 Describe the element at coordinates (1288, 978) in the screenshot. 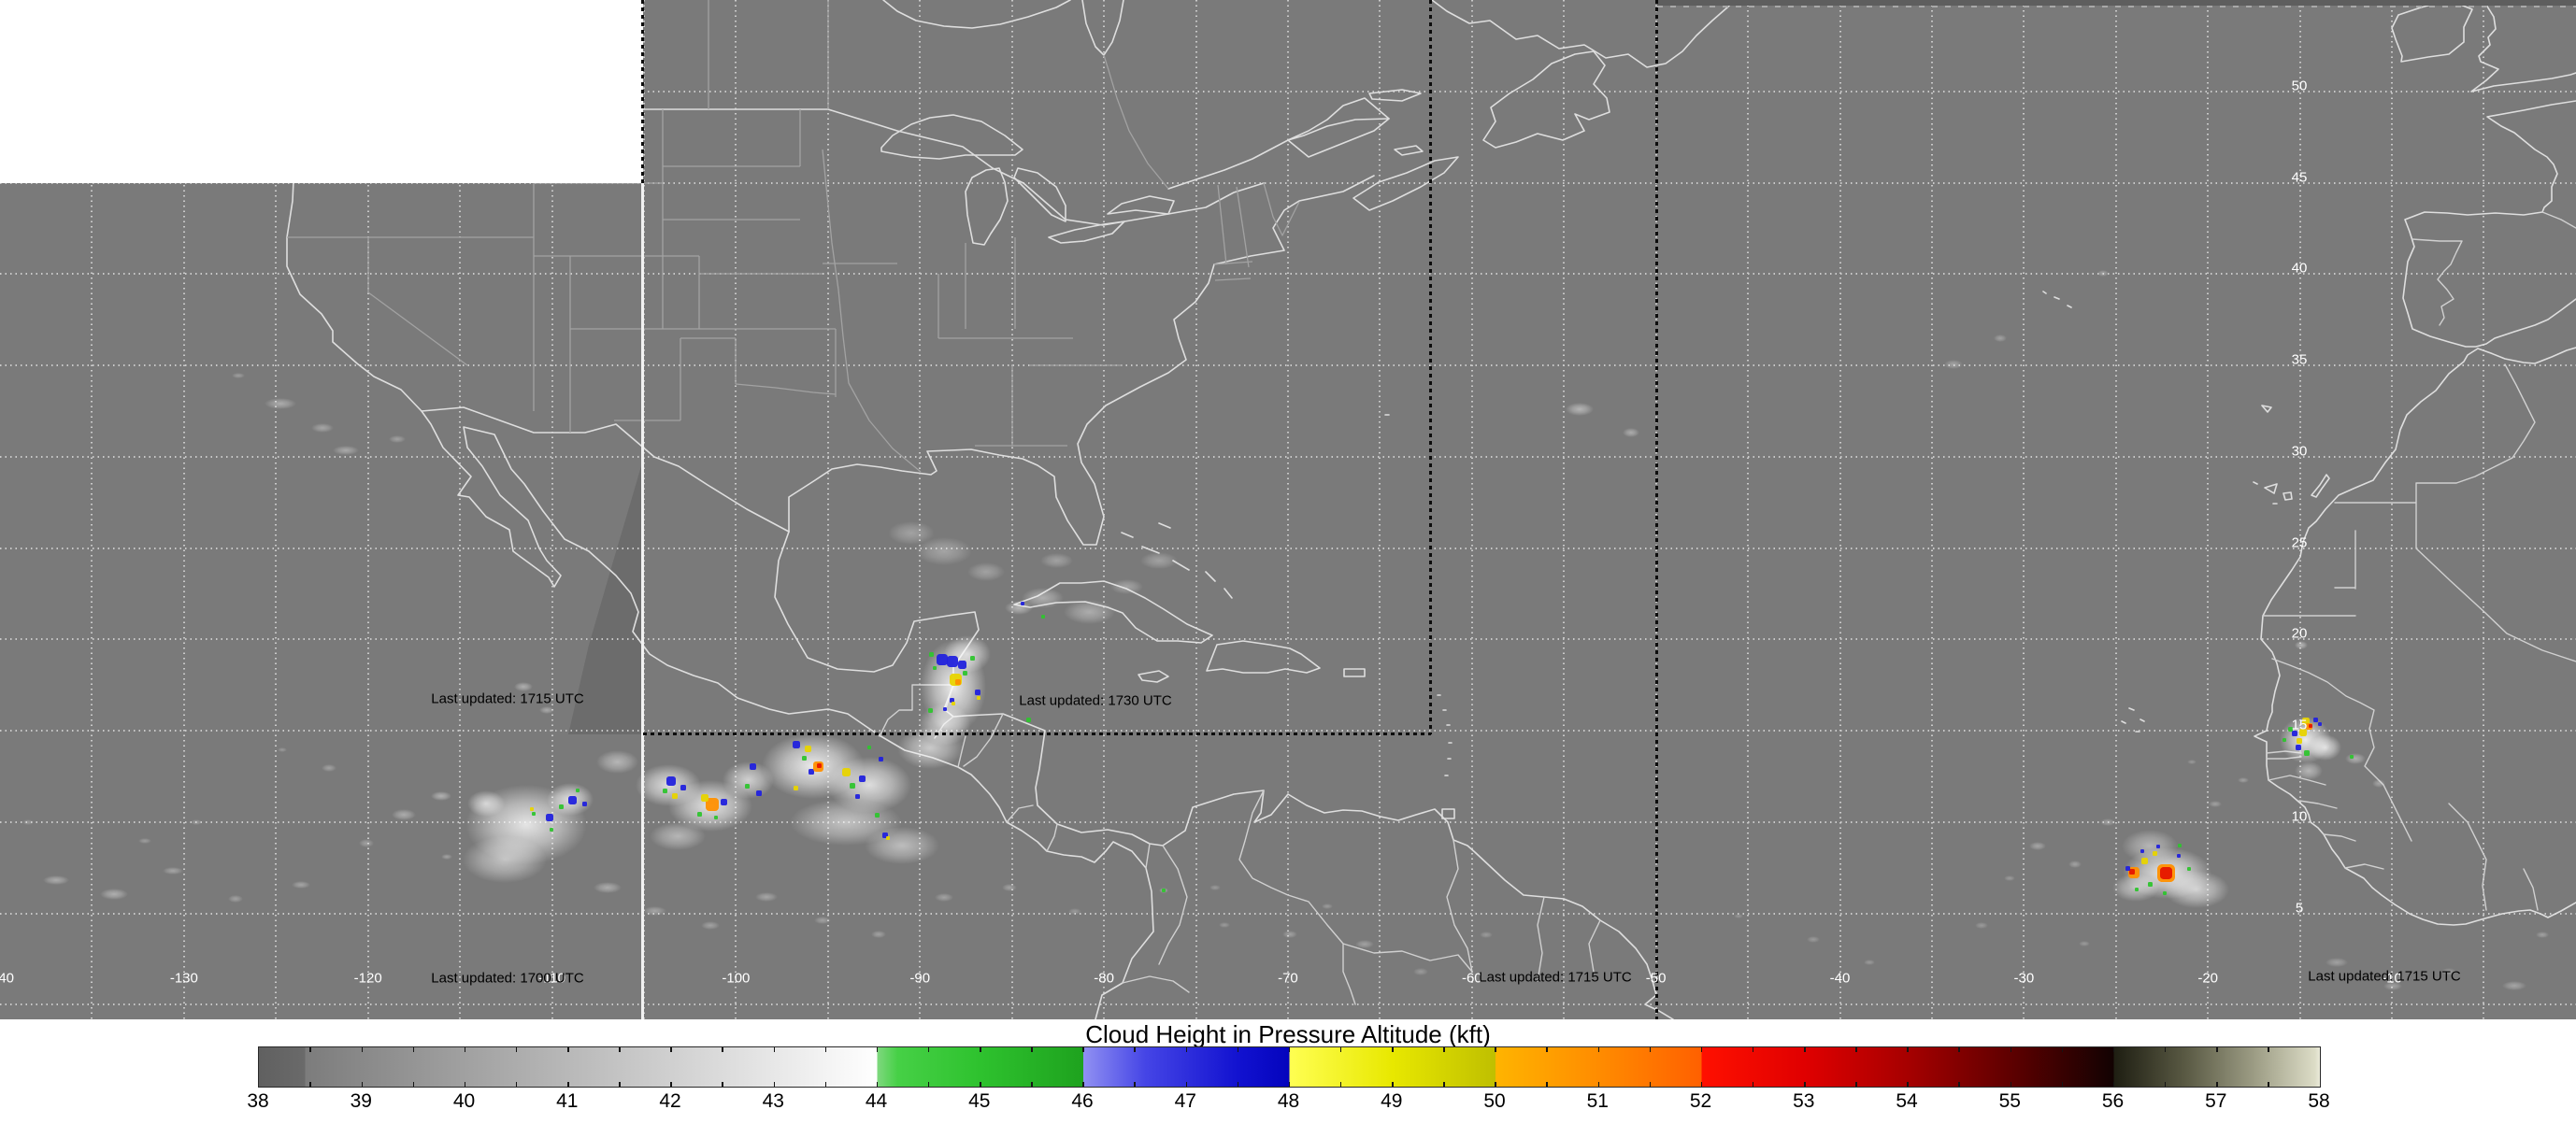

I see `longitude-label: -70` at that location.